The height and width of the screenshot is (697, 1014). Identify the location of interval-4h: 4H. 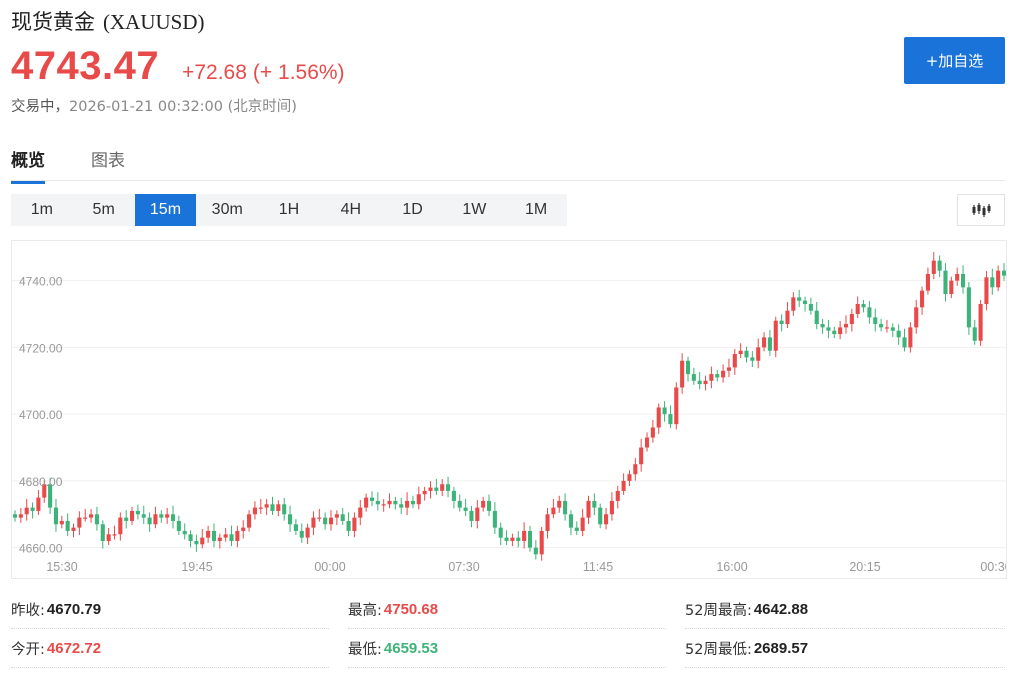
(351, 209).